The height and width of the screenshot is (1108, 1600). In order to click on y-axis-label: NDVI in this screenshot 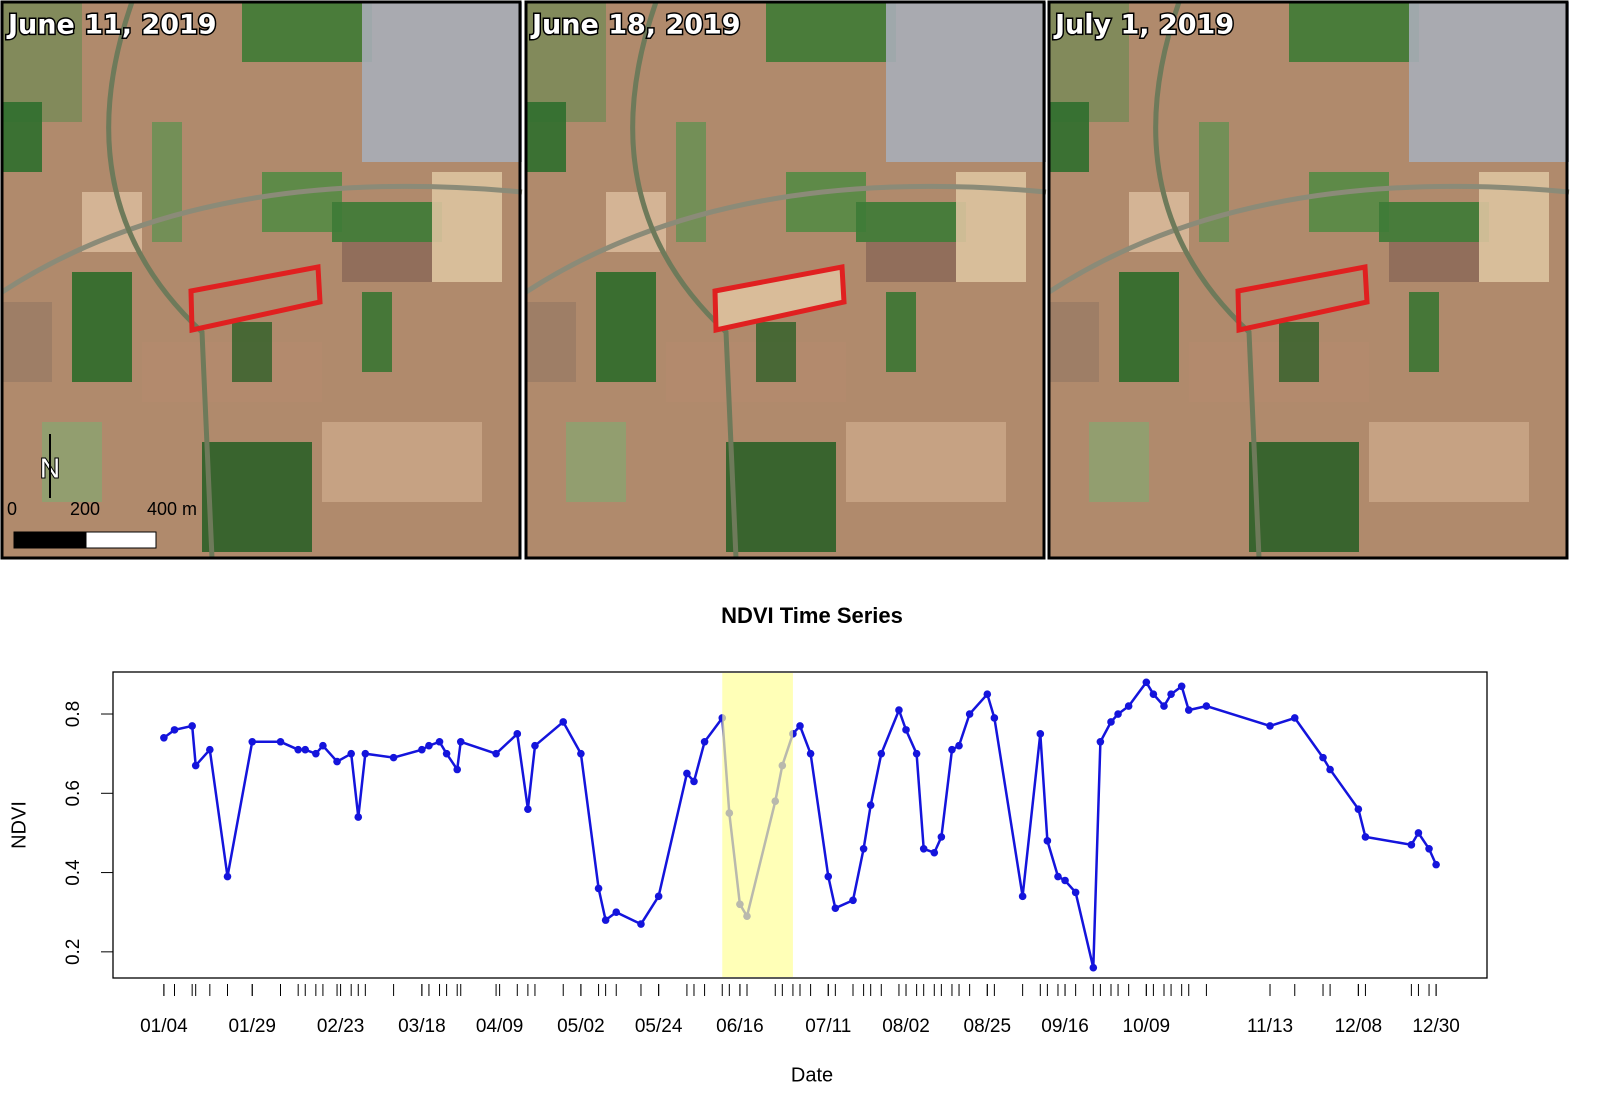, I will do `click(19, 825)`.